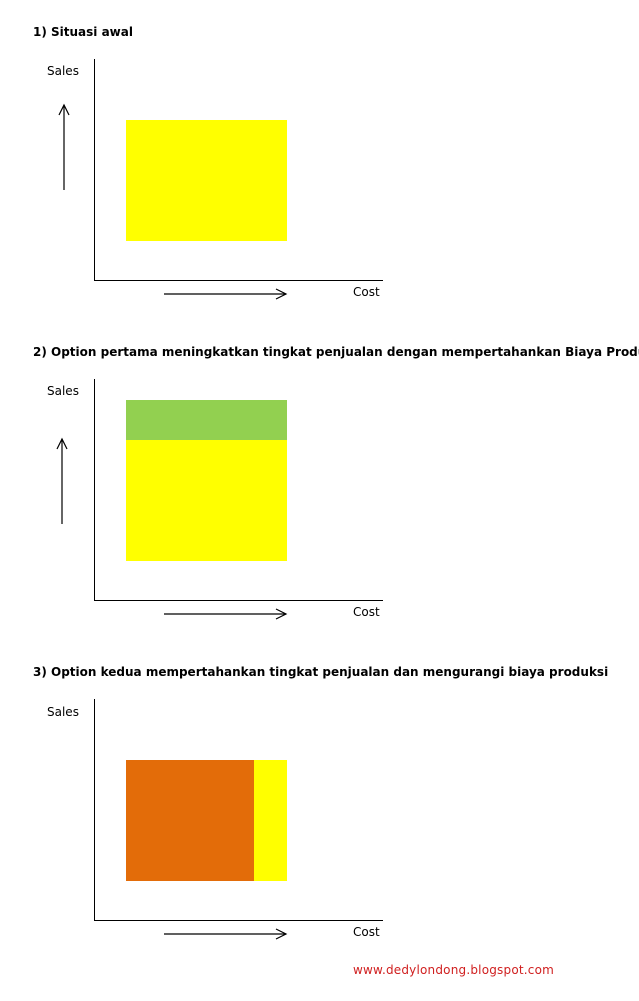 This screenshot has width=639, height=1001. I want to click on section-2-up-arrow-icon, so click(62, 480).